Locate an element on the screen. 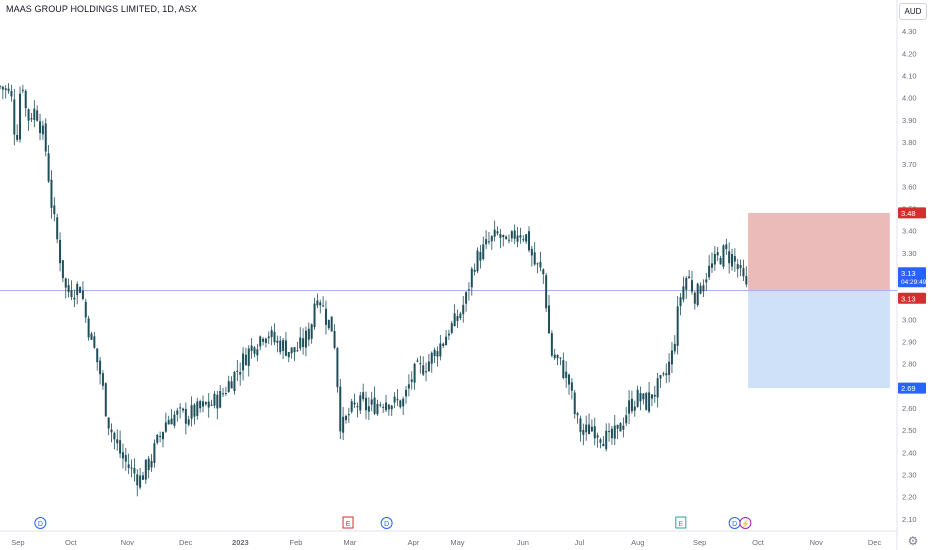 The width and height of the screenshot is (932, 550). y-tick-label: 4.30 is located at coordinates (909, 31).